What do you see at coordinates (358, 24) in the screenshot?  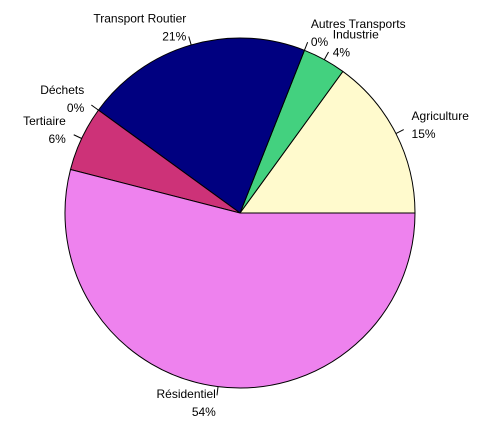 I see `slice-label: Autres Transports` at bounding box center [358, 24].